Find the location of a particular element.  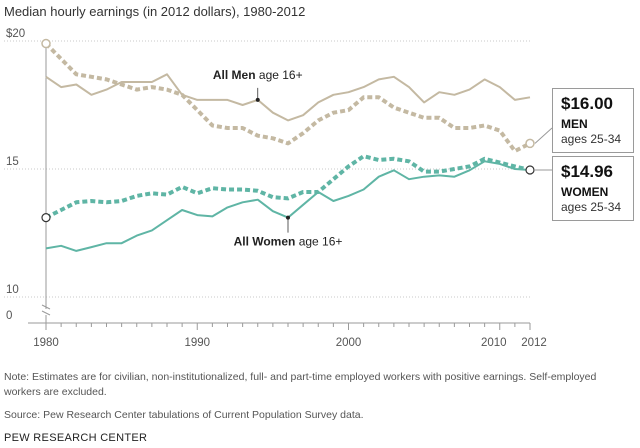

series-label: All Men age 16+ is located at coordinates (258, 75).